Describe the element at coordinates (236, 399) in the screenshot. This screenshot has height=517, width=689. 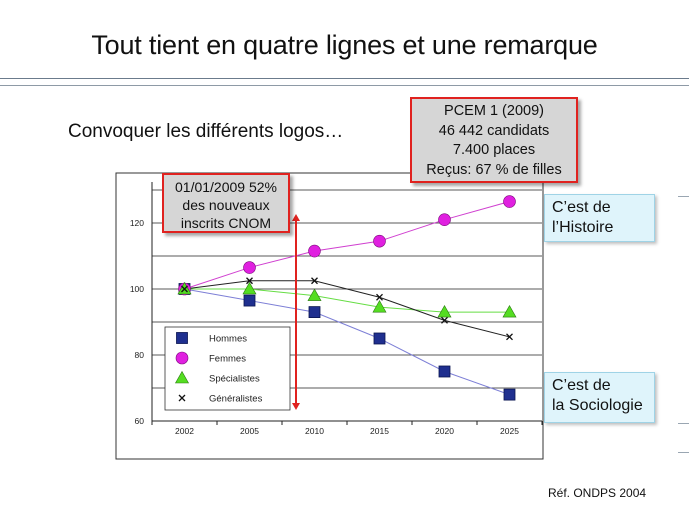
I see `legend-label: Généralistes` at that location.